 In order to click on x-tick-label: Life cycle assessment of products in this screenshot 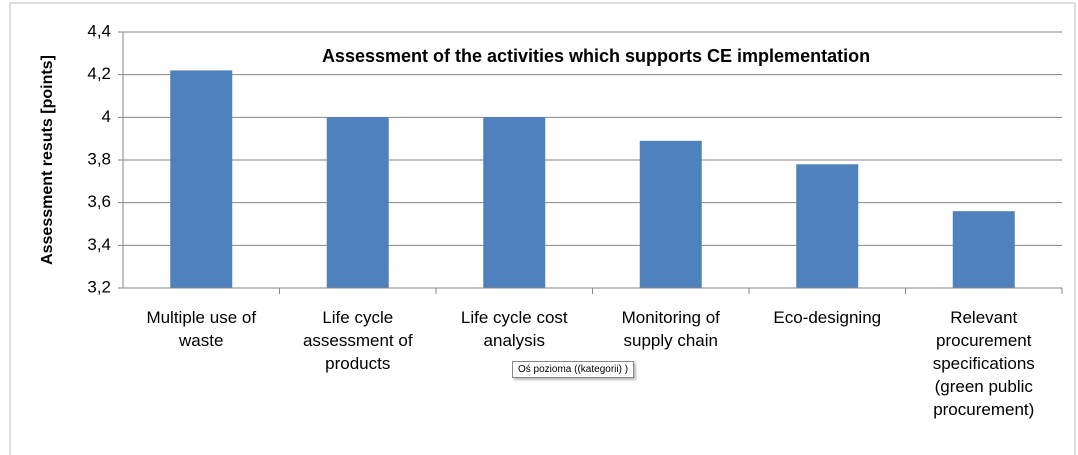, I will do `click(357, 340)`.